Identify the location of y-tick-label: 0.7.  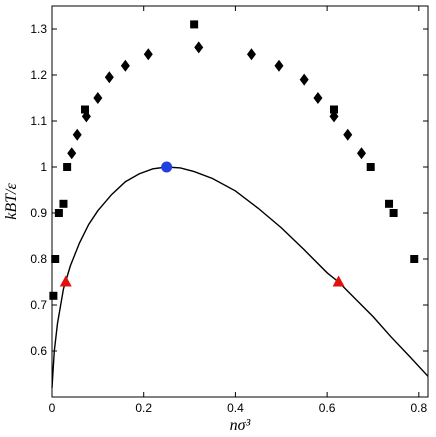
(38, 305).